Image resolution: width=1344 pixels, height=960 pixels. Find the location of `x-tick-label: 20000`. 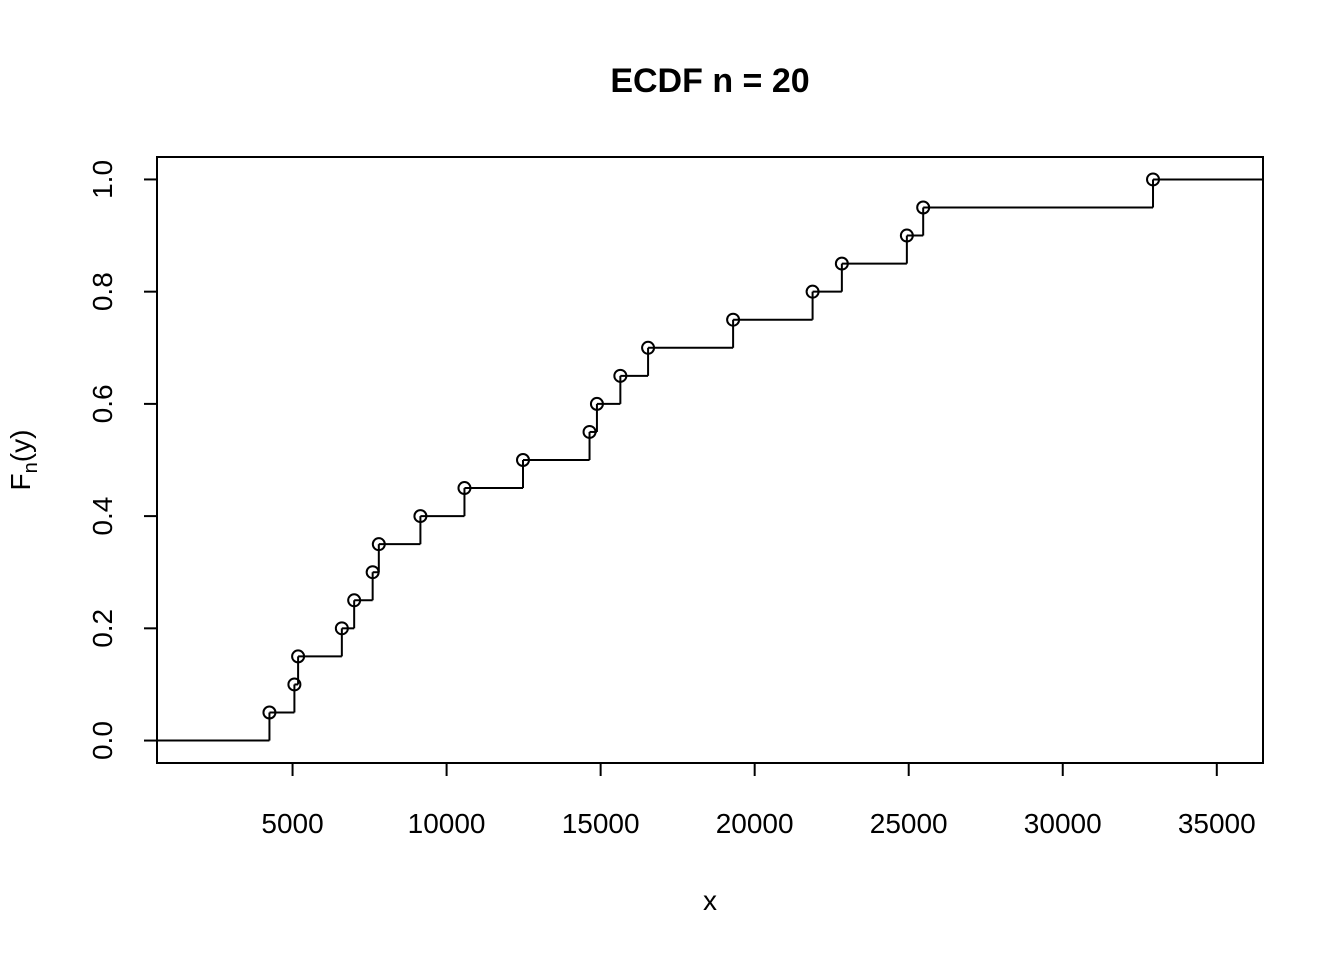

x-tick-label: 20000 is located at coordinates (755, 823).